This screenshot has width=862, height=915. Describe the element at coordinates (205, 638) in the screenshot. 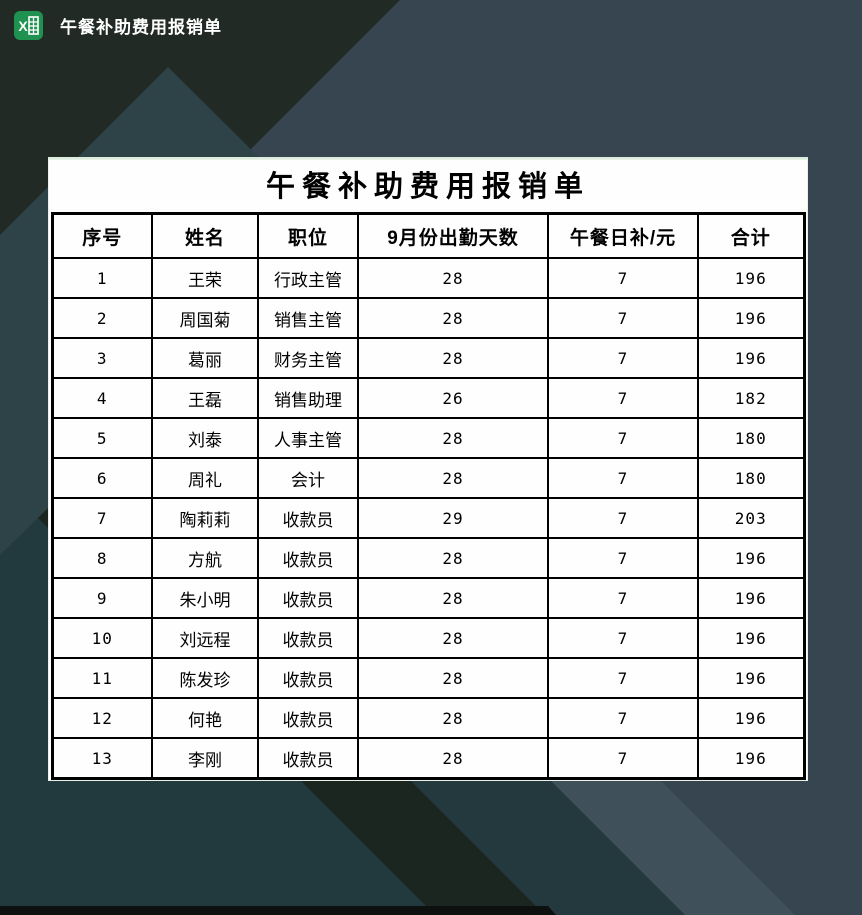

I see `table-cell: 刘远程` at that location.